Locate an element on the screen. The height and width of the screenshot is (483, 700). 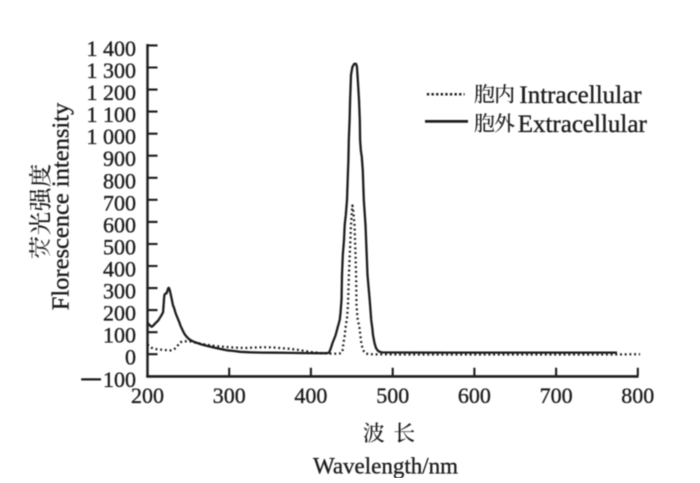
svg-text: 0 is located at coordinates (130, 357).